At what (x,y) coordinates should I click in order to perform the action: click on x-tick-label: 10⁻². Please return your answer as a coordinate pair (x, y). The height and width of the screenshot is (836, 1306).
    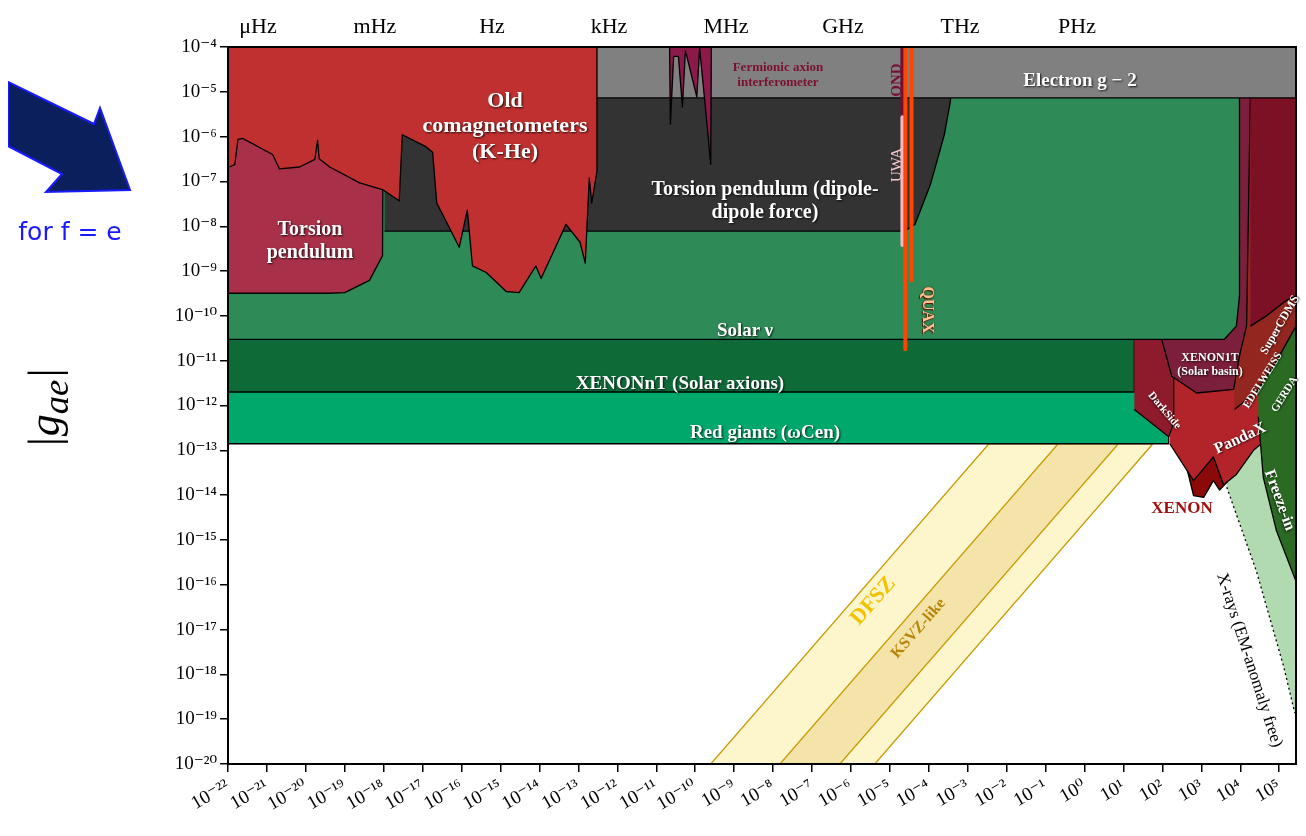
    Looking at the image, I should click on (991, 792).